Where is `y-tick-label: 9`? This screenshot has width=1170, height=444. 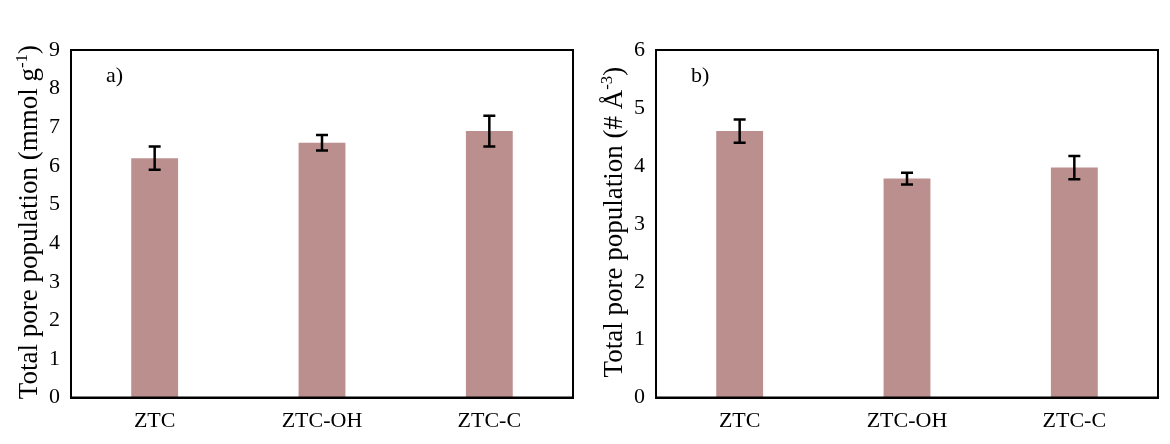
y-tick-label: 9 is located at coordinates (54, 48).